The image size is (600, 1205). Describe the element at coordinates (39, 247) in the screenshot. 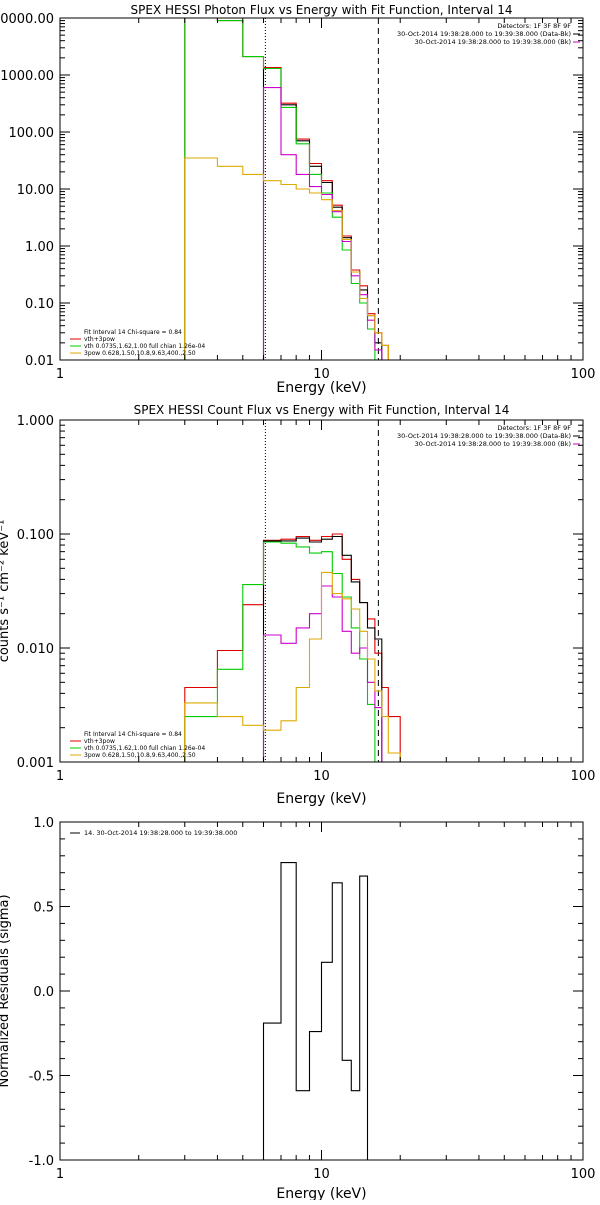

I see `y-tick-label: 1.00` at that location.